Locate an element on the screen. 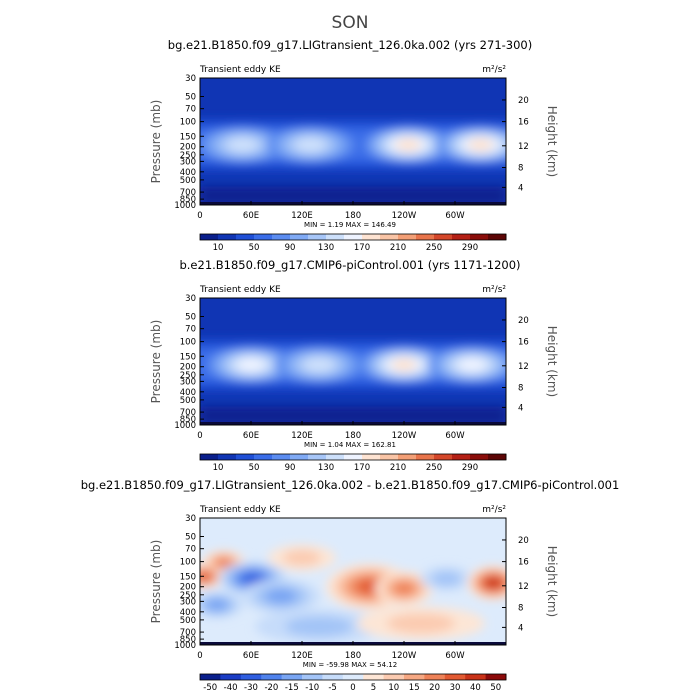  y2-tick-label: 12 is located at coordinates (523, 367).